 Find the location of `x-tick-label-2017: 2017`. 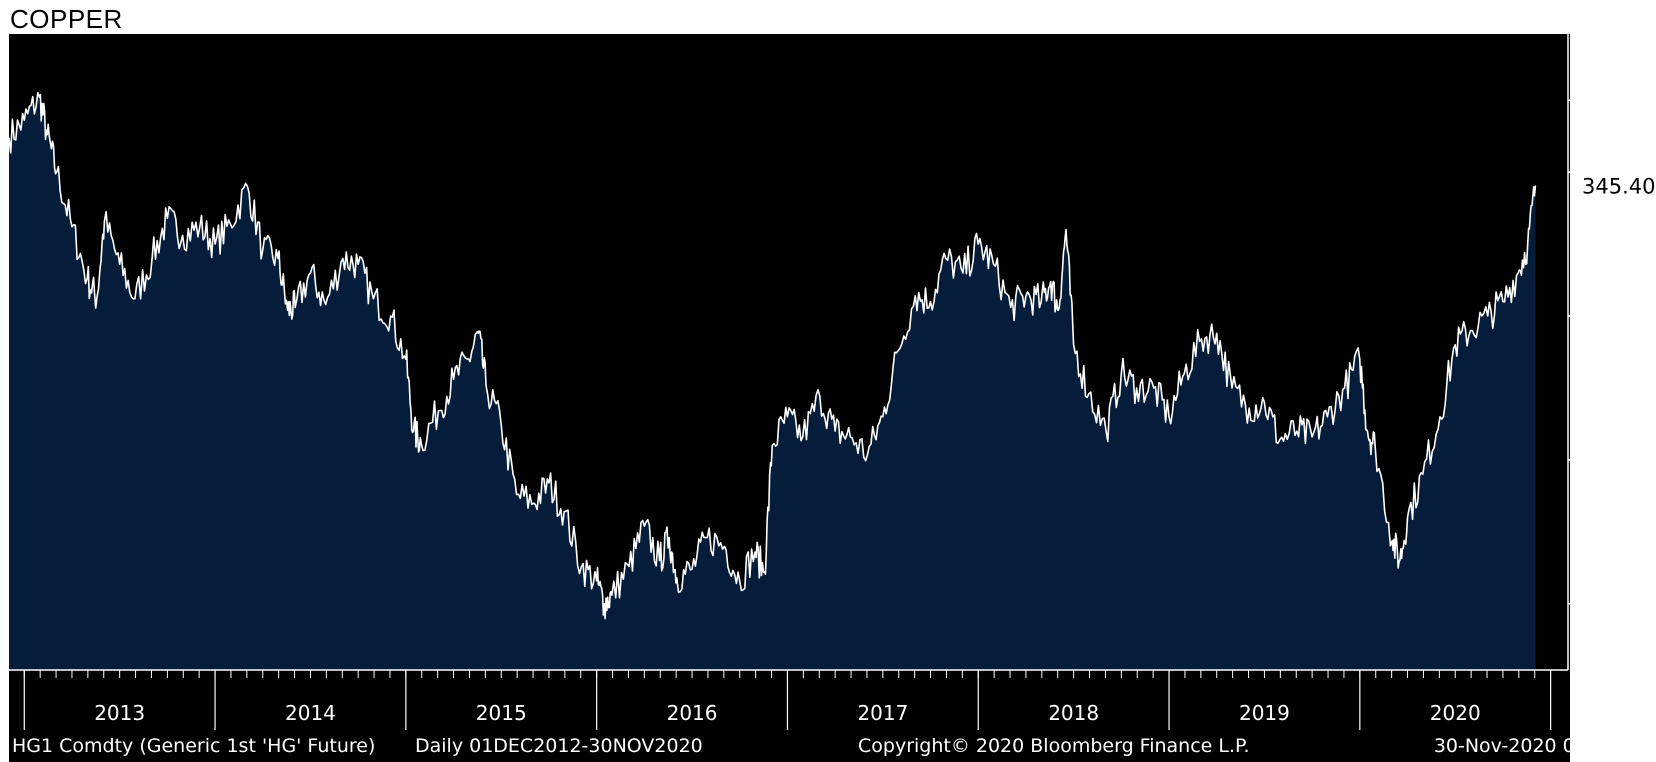

x-tick-label-2017: 2017 is located at coordinates (882, 713).